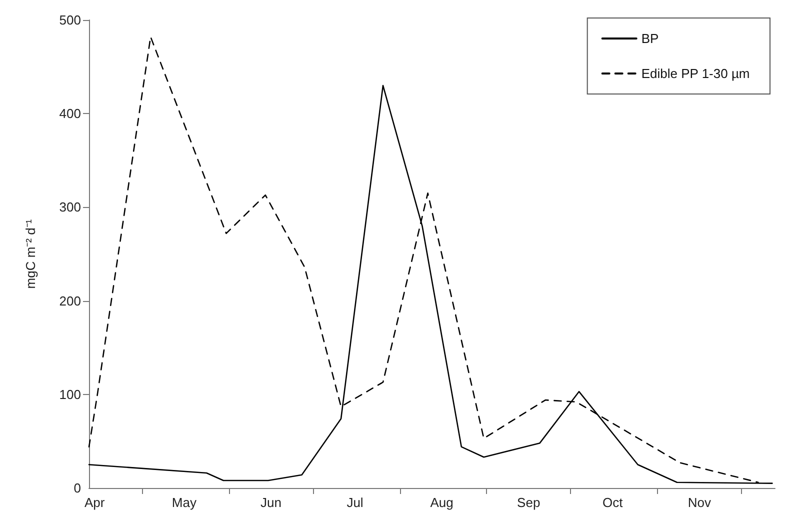 The image size is (788, 528). I want to click on x-tick-label: Nov, so click(700, 502).